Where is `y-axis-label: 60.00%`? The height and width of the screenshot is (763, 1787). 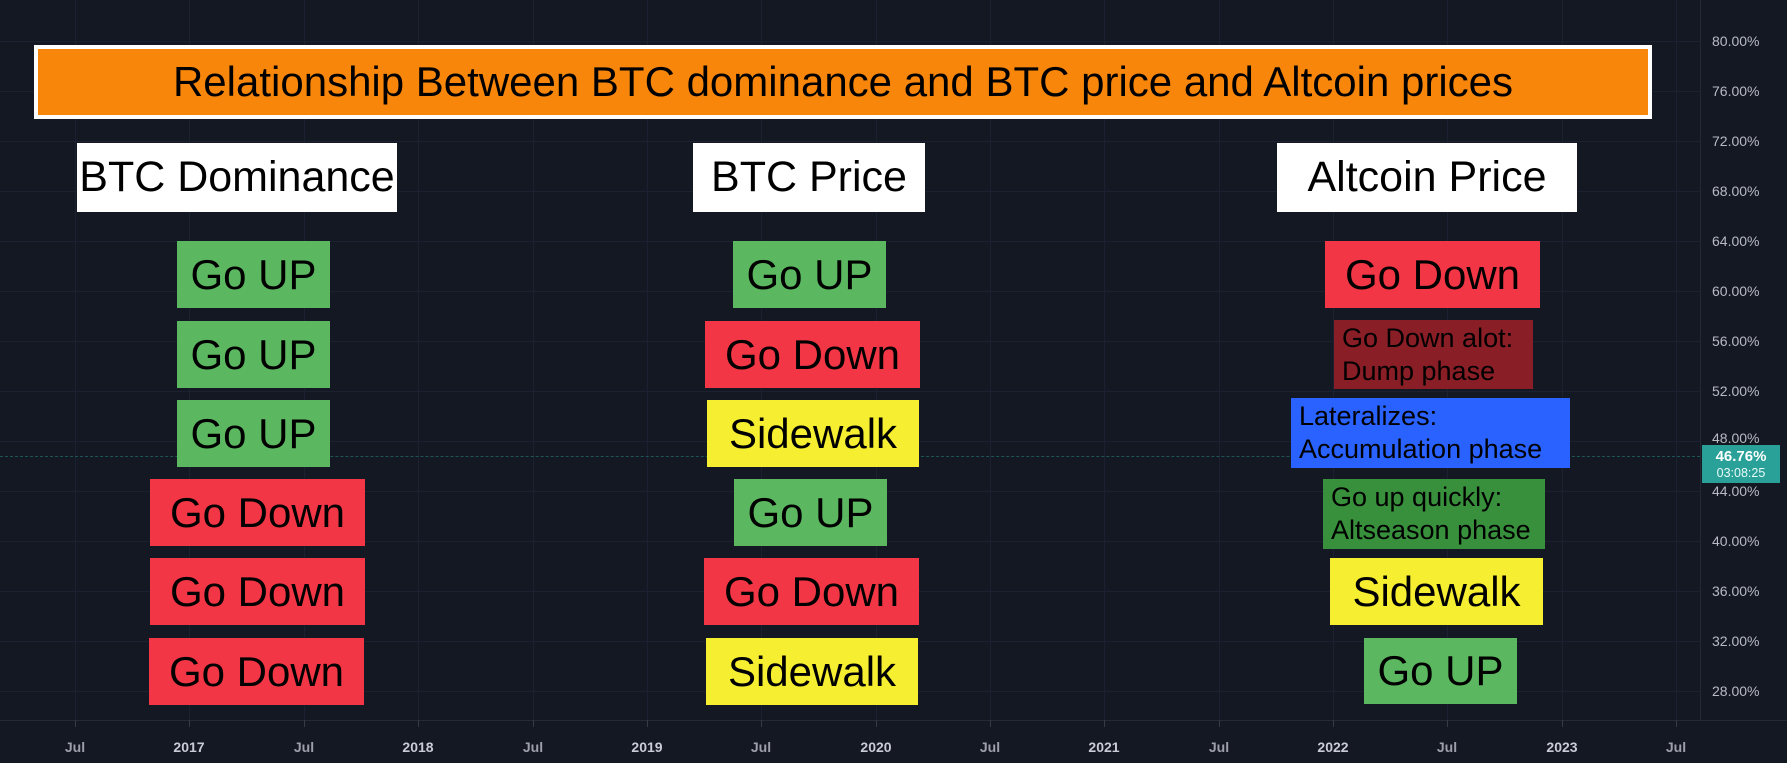 y-axis-label: 60.00% is located at coordinates (1736, 291).